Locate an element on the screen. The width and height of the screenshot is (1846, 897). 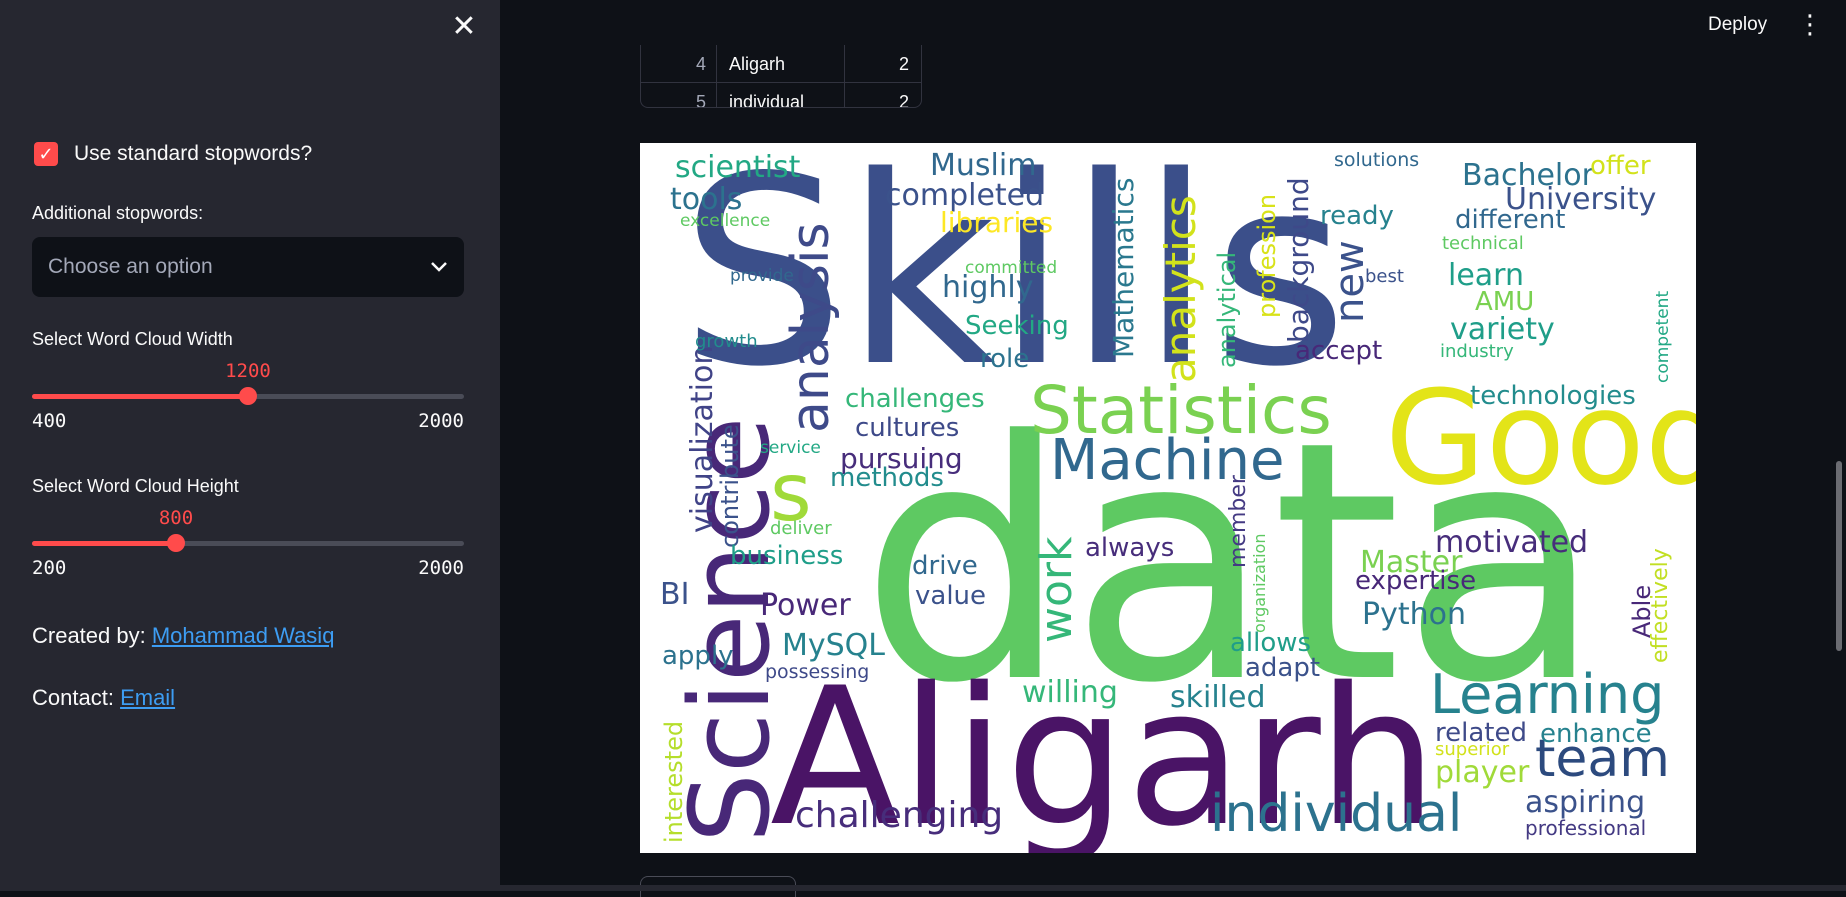
bottom-strip is located at coordinates (923, 888).